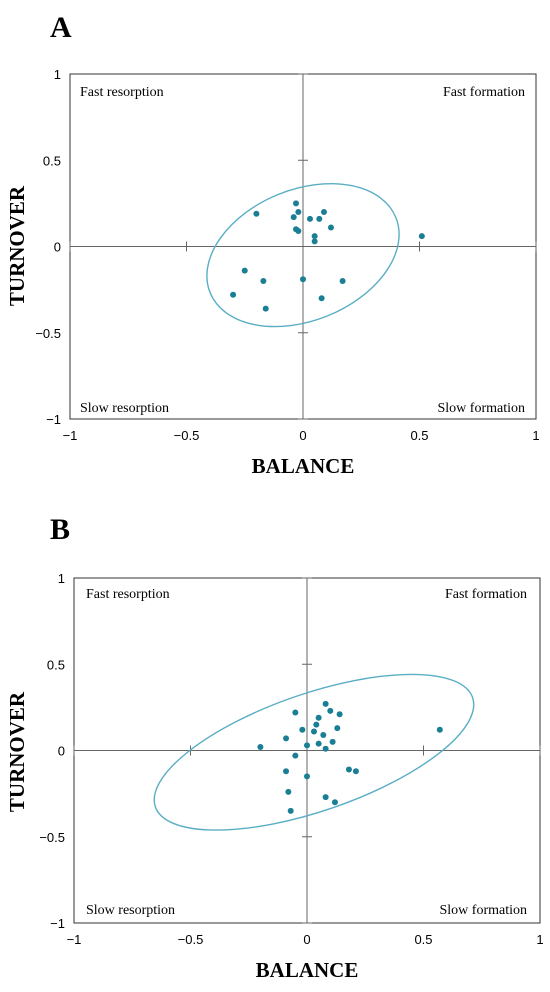  I want to click on panel-a-x-tick-label: −1, so click(70, 435).